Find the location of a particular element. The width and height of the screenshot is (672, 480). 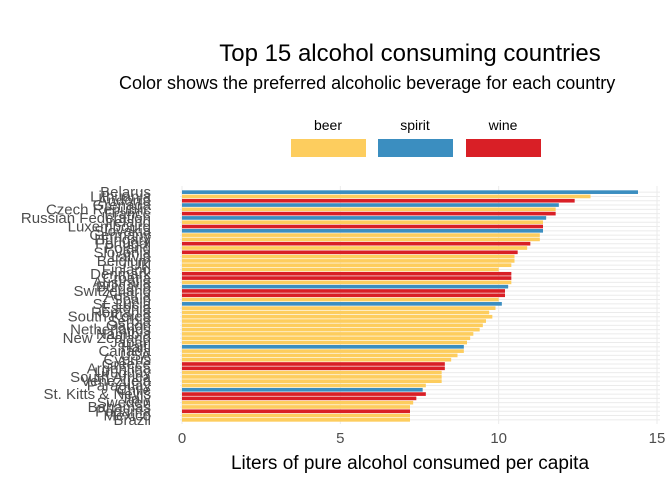

category-label: UK is located at coordinates (140, 265).